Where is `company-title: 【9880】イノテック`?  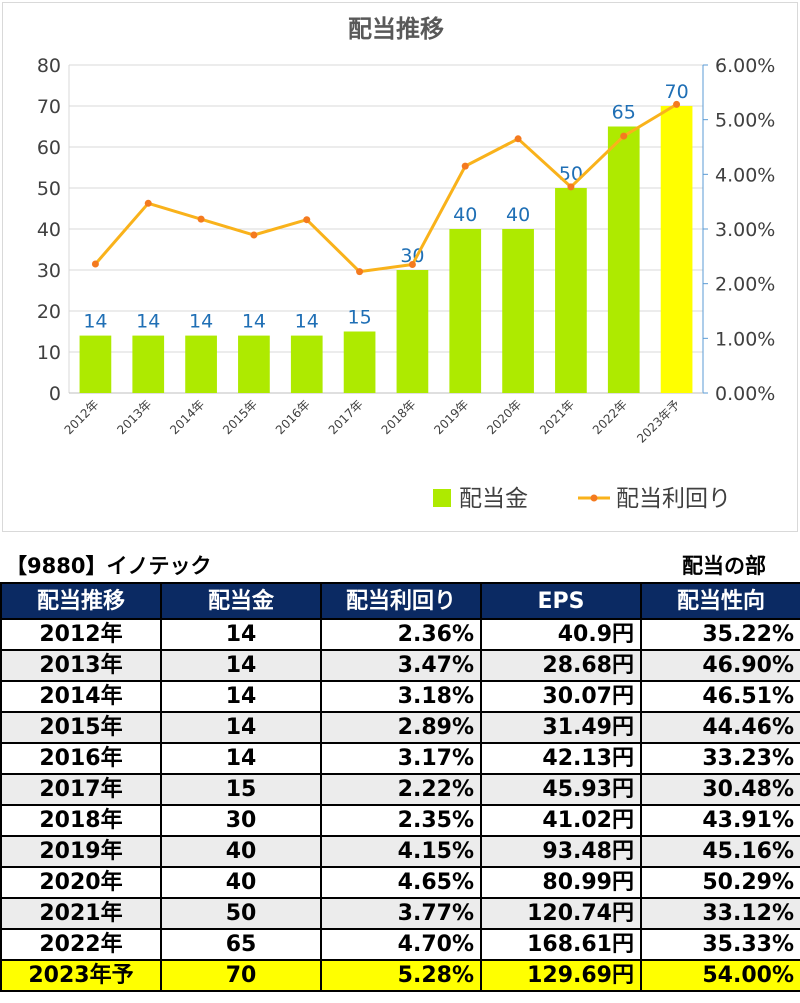
company-title: 【9880】イノテック is located at coordinates (109, 566).